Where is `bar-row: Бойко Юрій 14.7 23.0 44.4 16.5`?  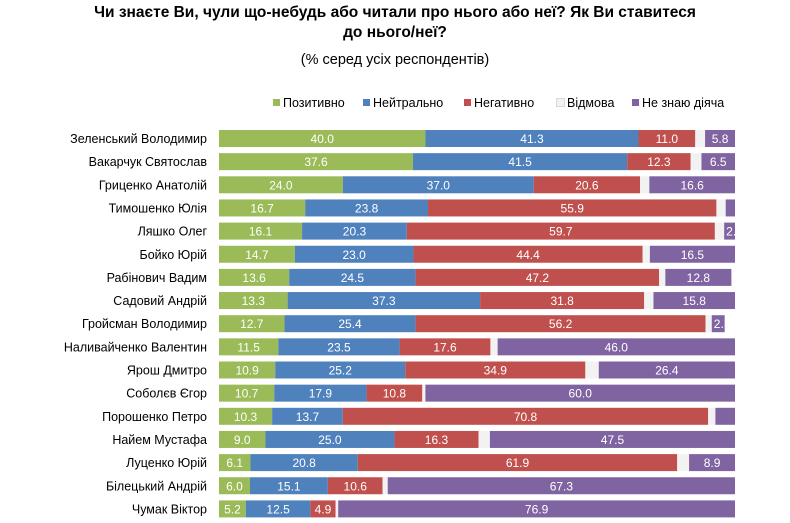 bar-row: Бойко Юрій 14.7 23.0 44.4 16.5 is located at coordinates (437, 254).